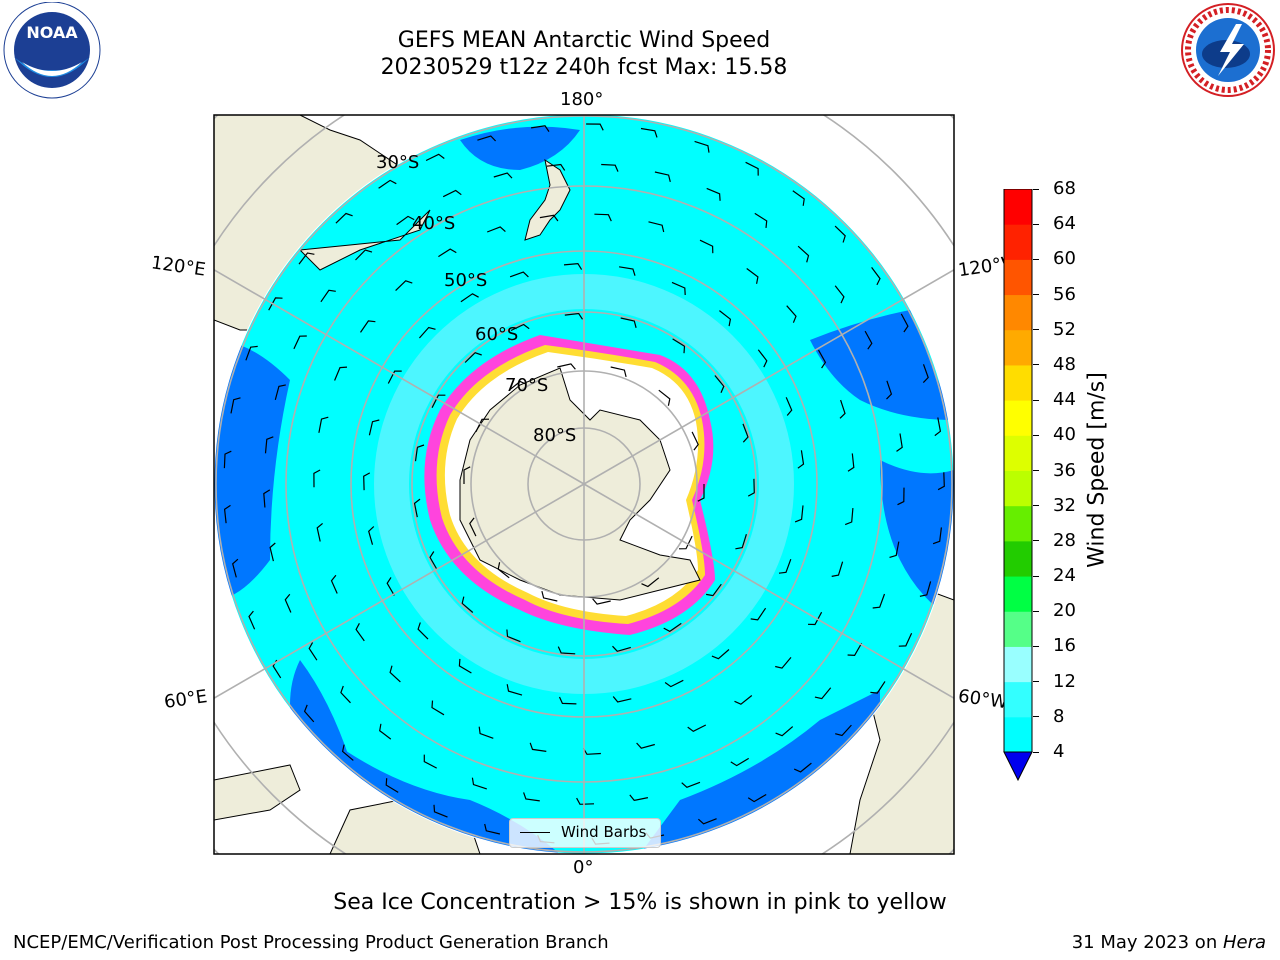  I want to click on lon-label-120e: 120°E, so click(178, 266).